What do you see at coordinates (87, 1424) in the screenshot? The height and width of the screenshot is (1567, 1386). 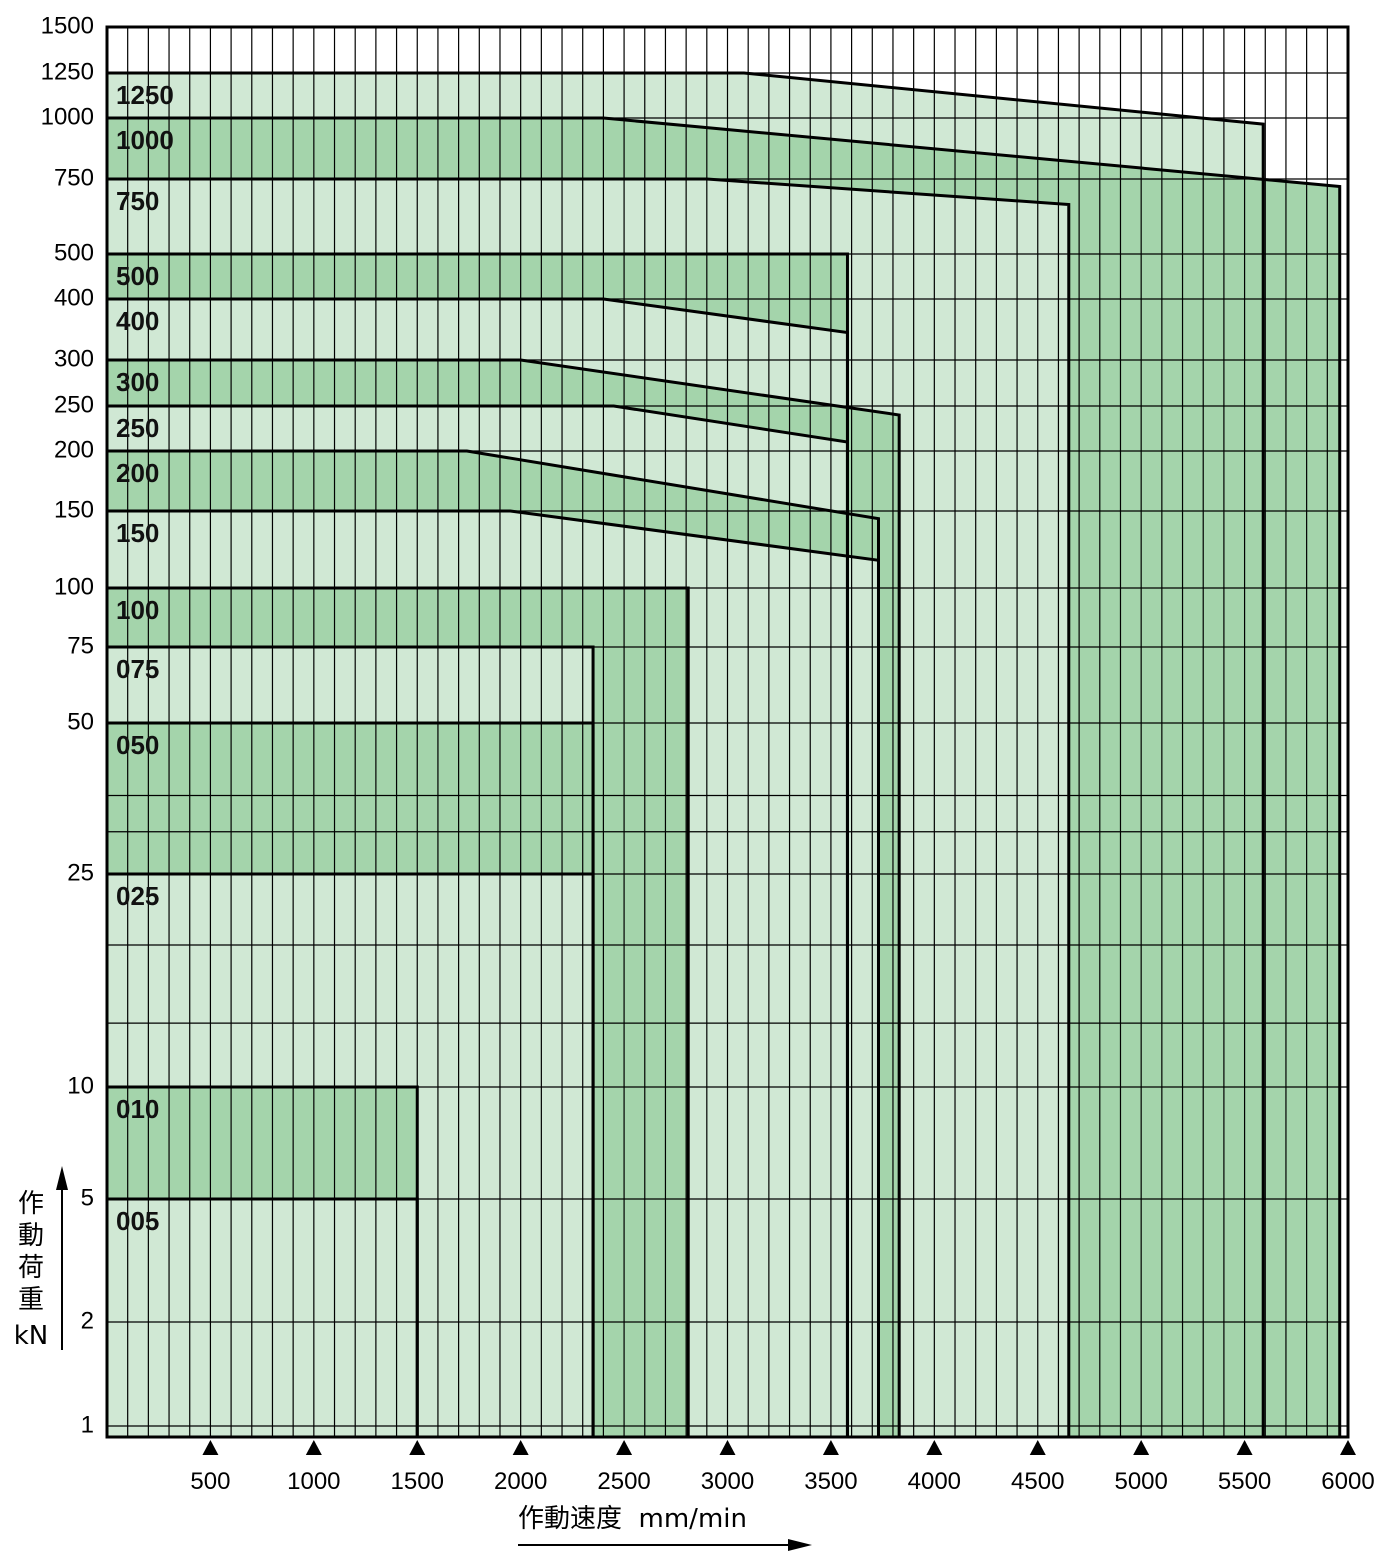 I see `y-tick-label: 1` at bounding box center [87, 1424].